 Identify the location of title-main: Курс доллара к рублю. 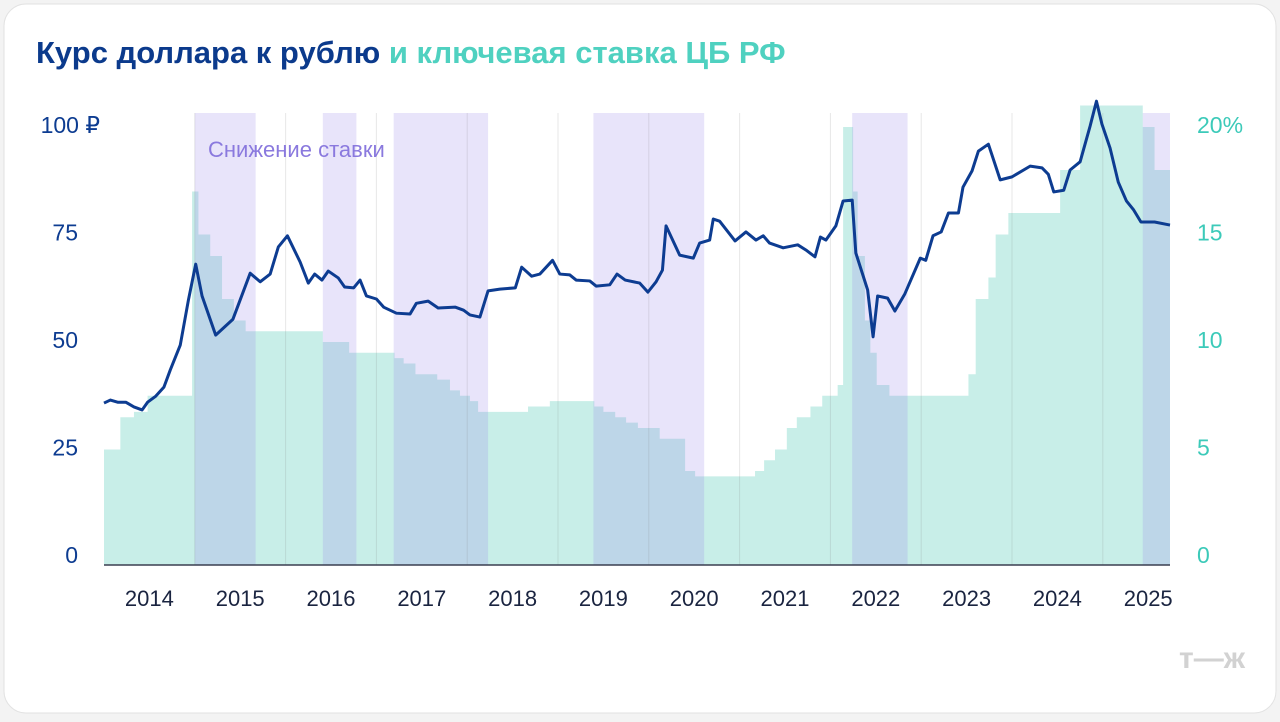
(208, 52).